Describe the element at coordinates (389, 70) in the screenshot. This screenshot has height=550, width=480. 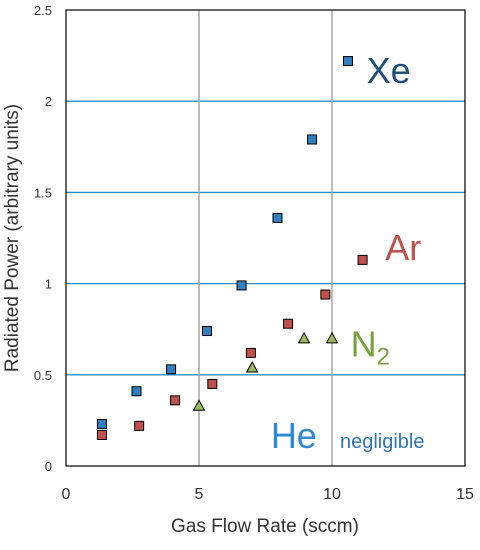
I see `xe-series-label: Xe` at that location.